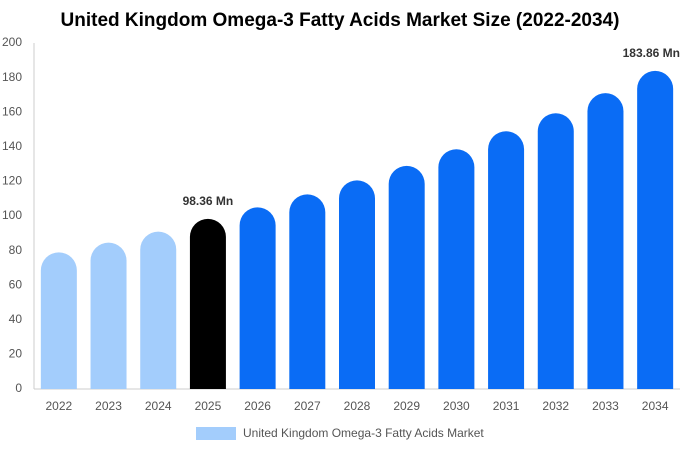 This screenshot has height=450, width=680. I want to click on legend-swatch, so click(216, 433).